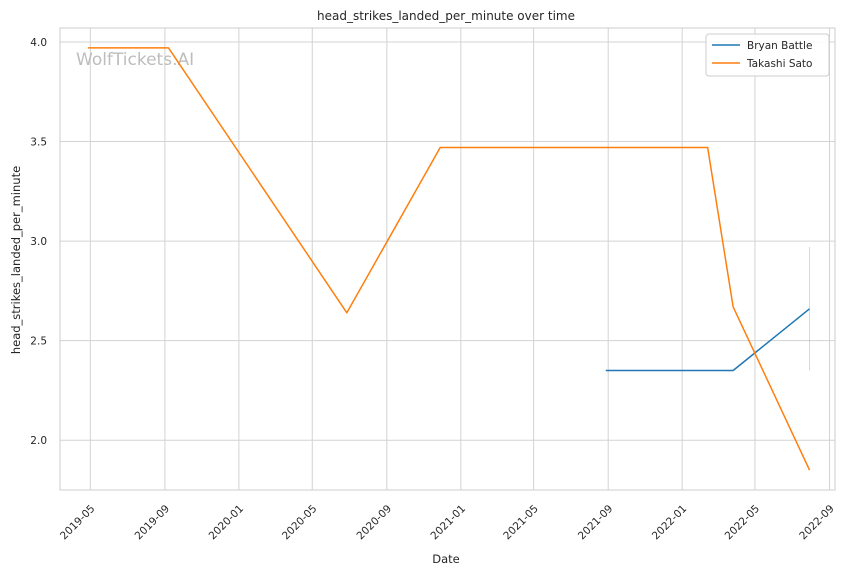 The image size is (847, 575). Describe the element at coordinates (38, 342) in the screenshot. I see `y-tick-label: 2.5` at that location.